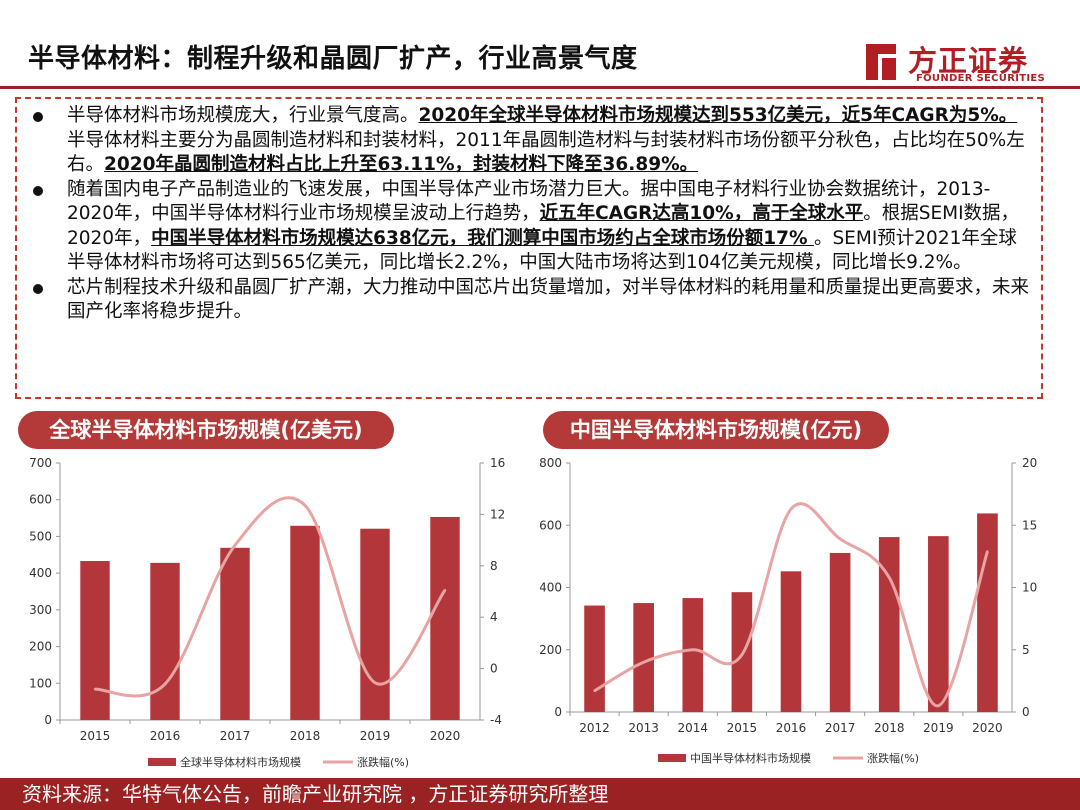 The width and height of the screenshot is (1080, 810). What do you see at coordinates (401, 164) in the screenshot?
I see `bullet-highlight: 2020年晶圆制造材料占比上升至63.11%，封装材料下降至36.89%。` at bounding box center [401, 164].